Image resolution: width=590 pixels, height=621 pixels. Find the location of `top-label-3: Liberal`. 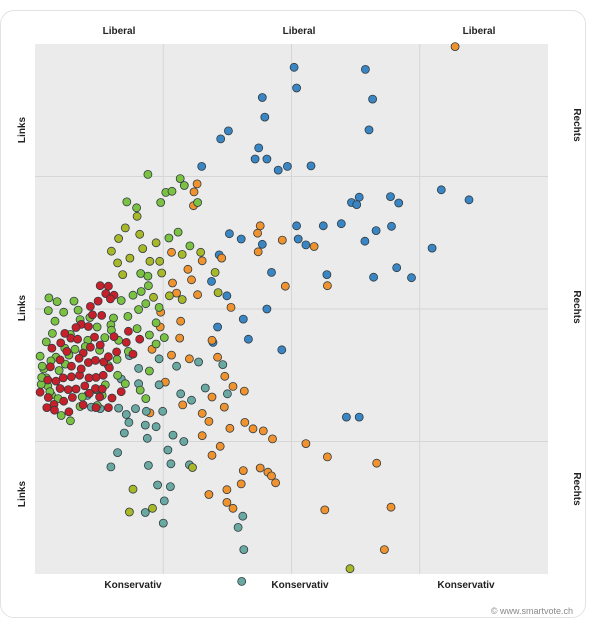

top-label-3: Liberal is located at coordinates (479, 31).